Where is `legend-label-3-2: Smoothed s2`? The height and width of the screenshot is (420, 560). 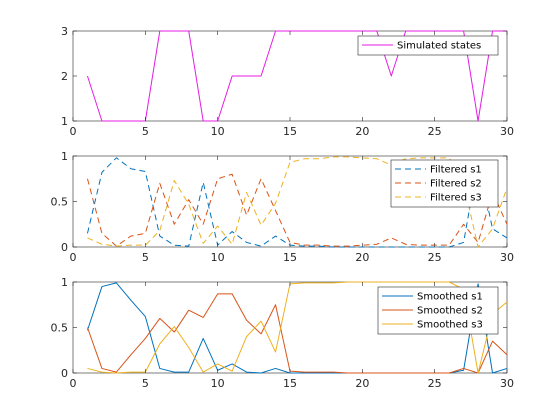 legend-label-3-2: Smoothed s2 is located at coordinates (450, 311).